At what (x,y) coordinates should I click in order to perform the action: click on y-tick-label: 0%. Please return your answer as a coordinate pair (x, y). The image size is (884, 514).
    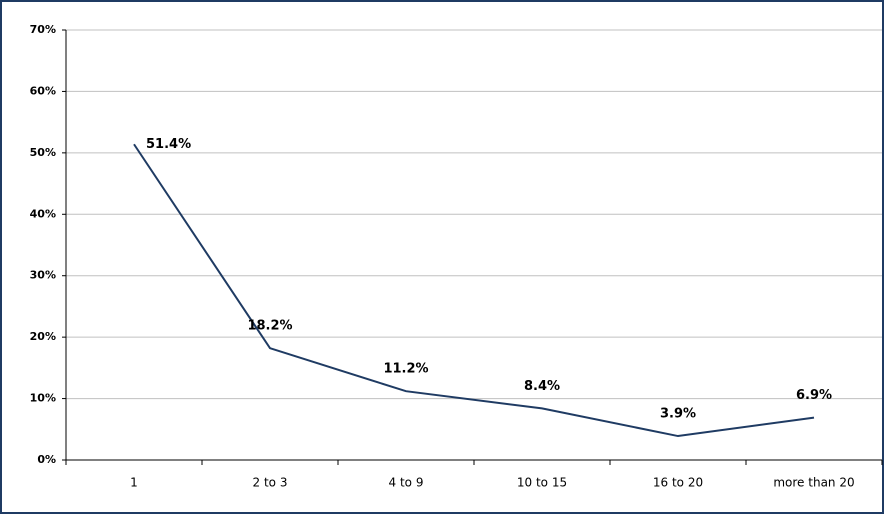
    Looking at the image, I should click on (46, 459).